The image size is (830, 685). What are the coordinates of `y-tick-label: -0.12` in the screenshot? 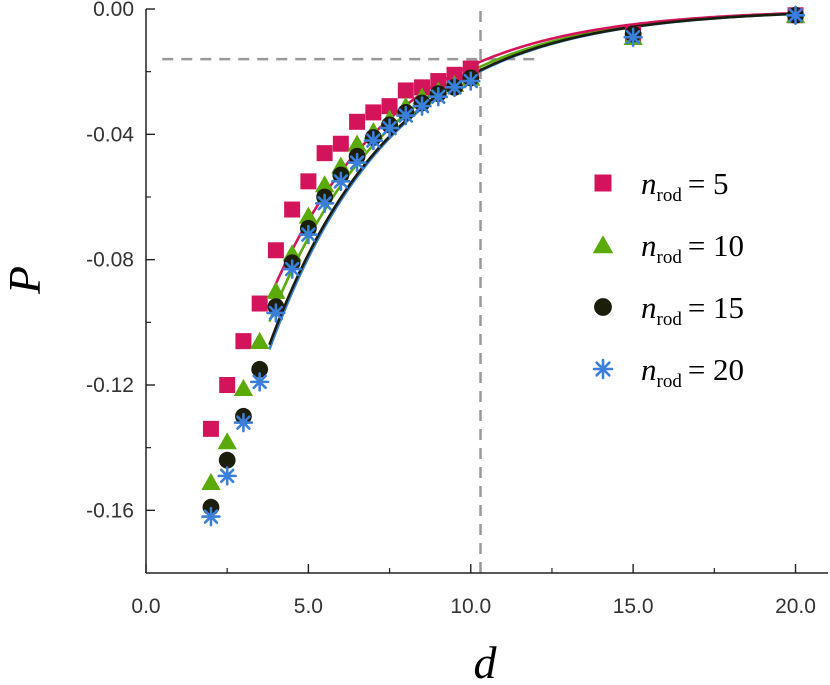 It's located at (110, 385).